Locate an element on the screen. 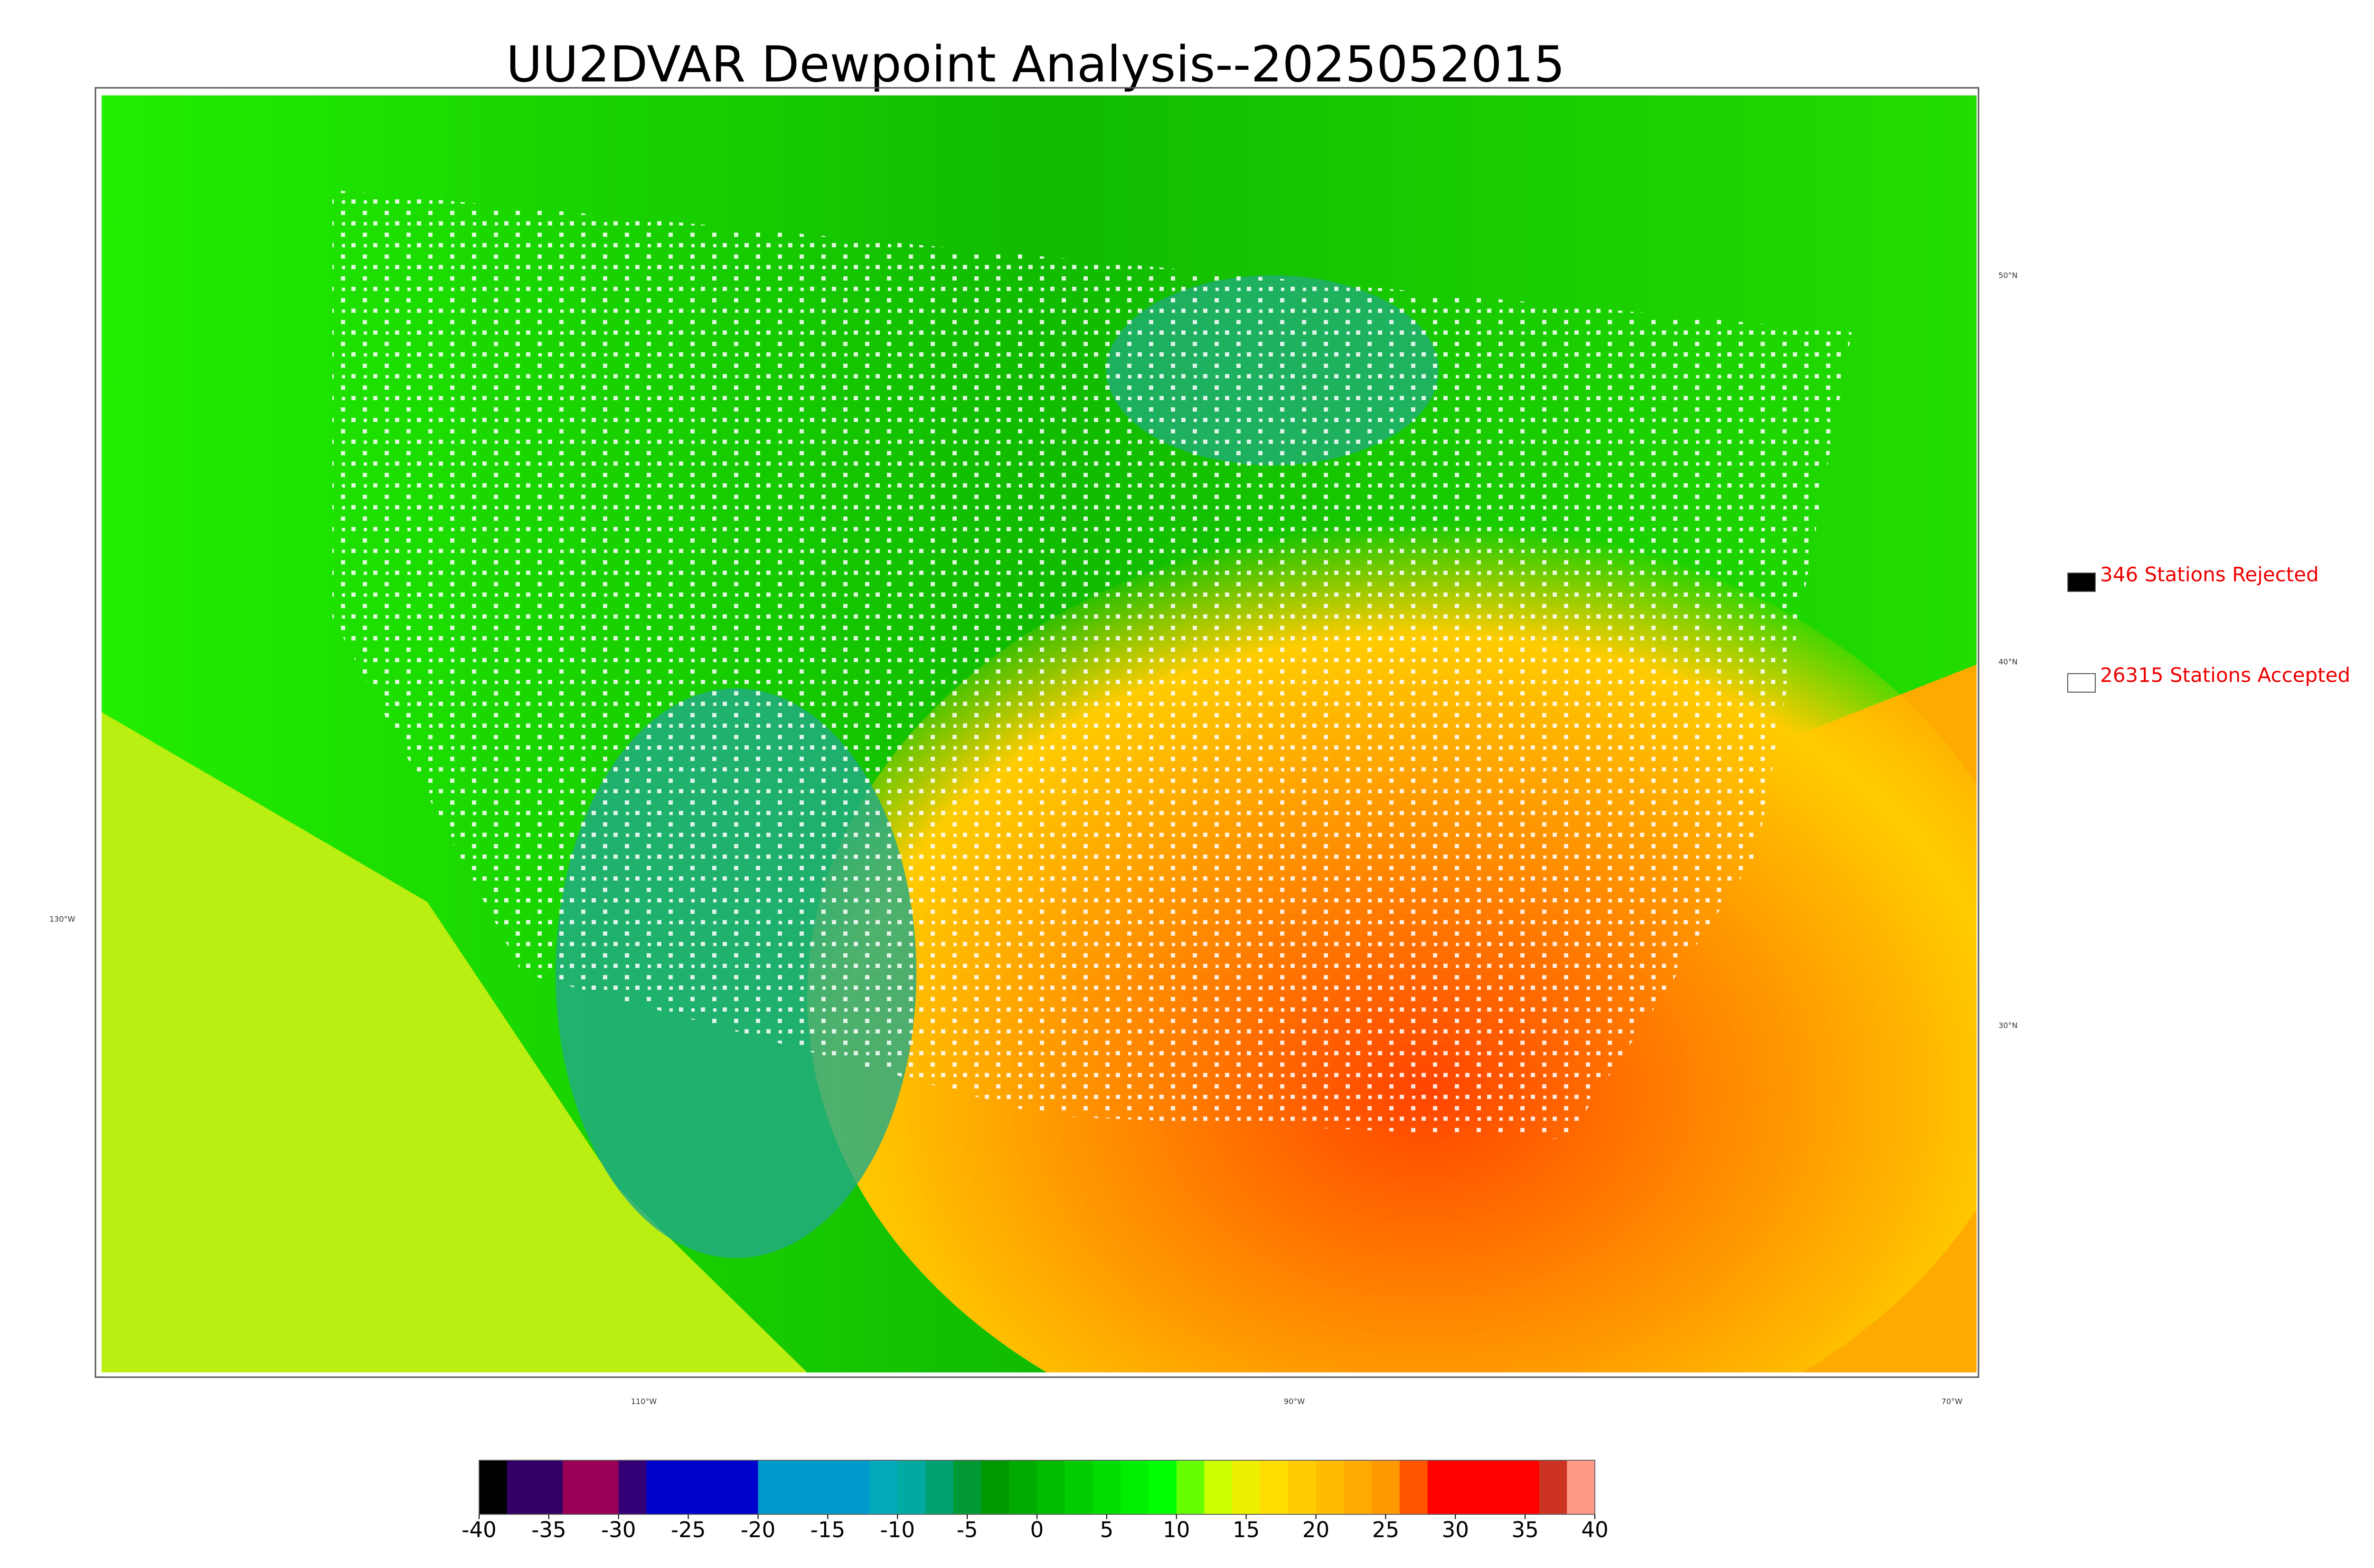 The image size is (2374, 1568). longitude-label: 70°W is located at coordinates (1951, 1401).